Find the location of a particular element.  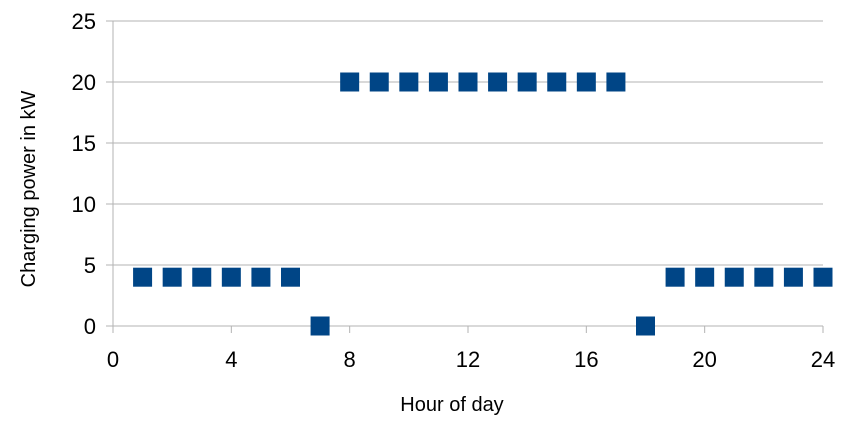

y-tick-label: 10 is located at coordinates (84, 204).